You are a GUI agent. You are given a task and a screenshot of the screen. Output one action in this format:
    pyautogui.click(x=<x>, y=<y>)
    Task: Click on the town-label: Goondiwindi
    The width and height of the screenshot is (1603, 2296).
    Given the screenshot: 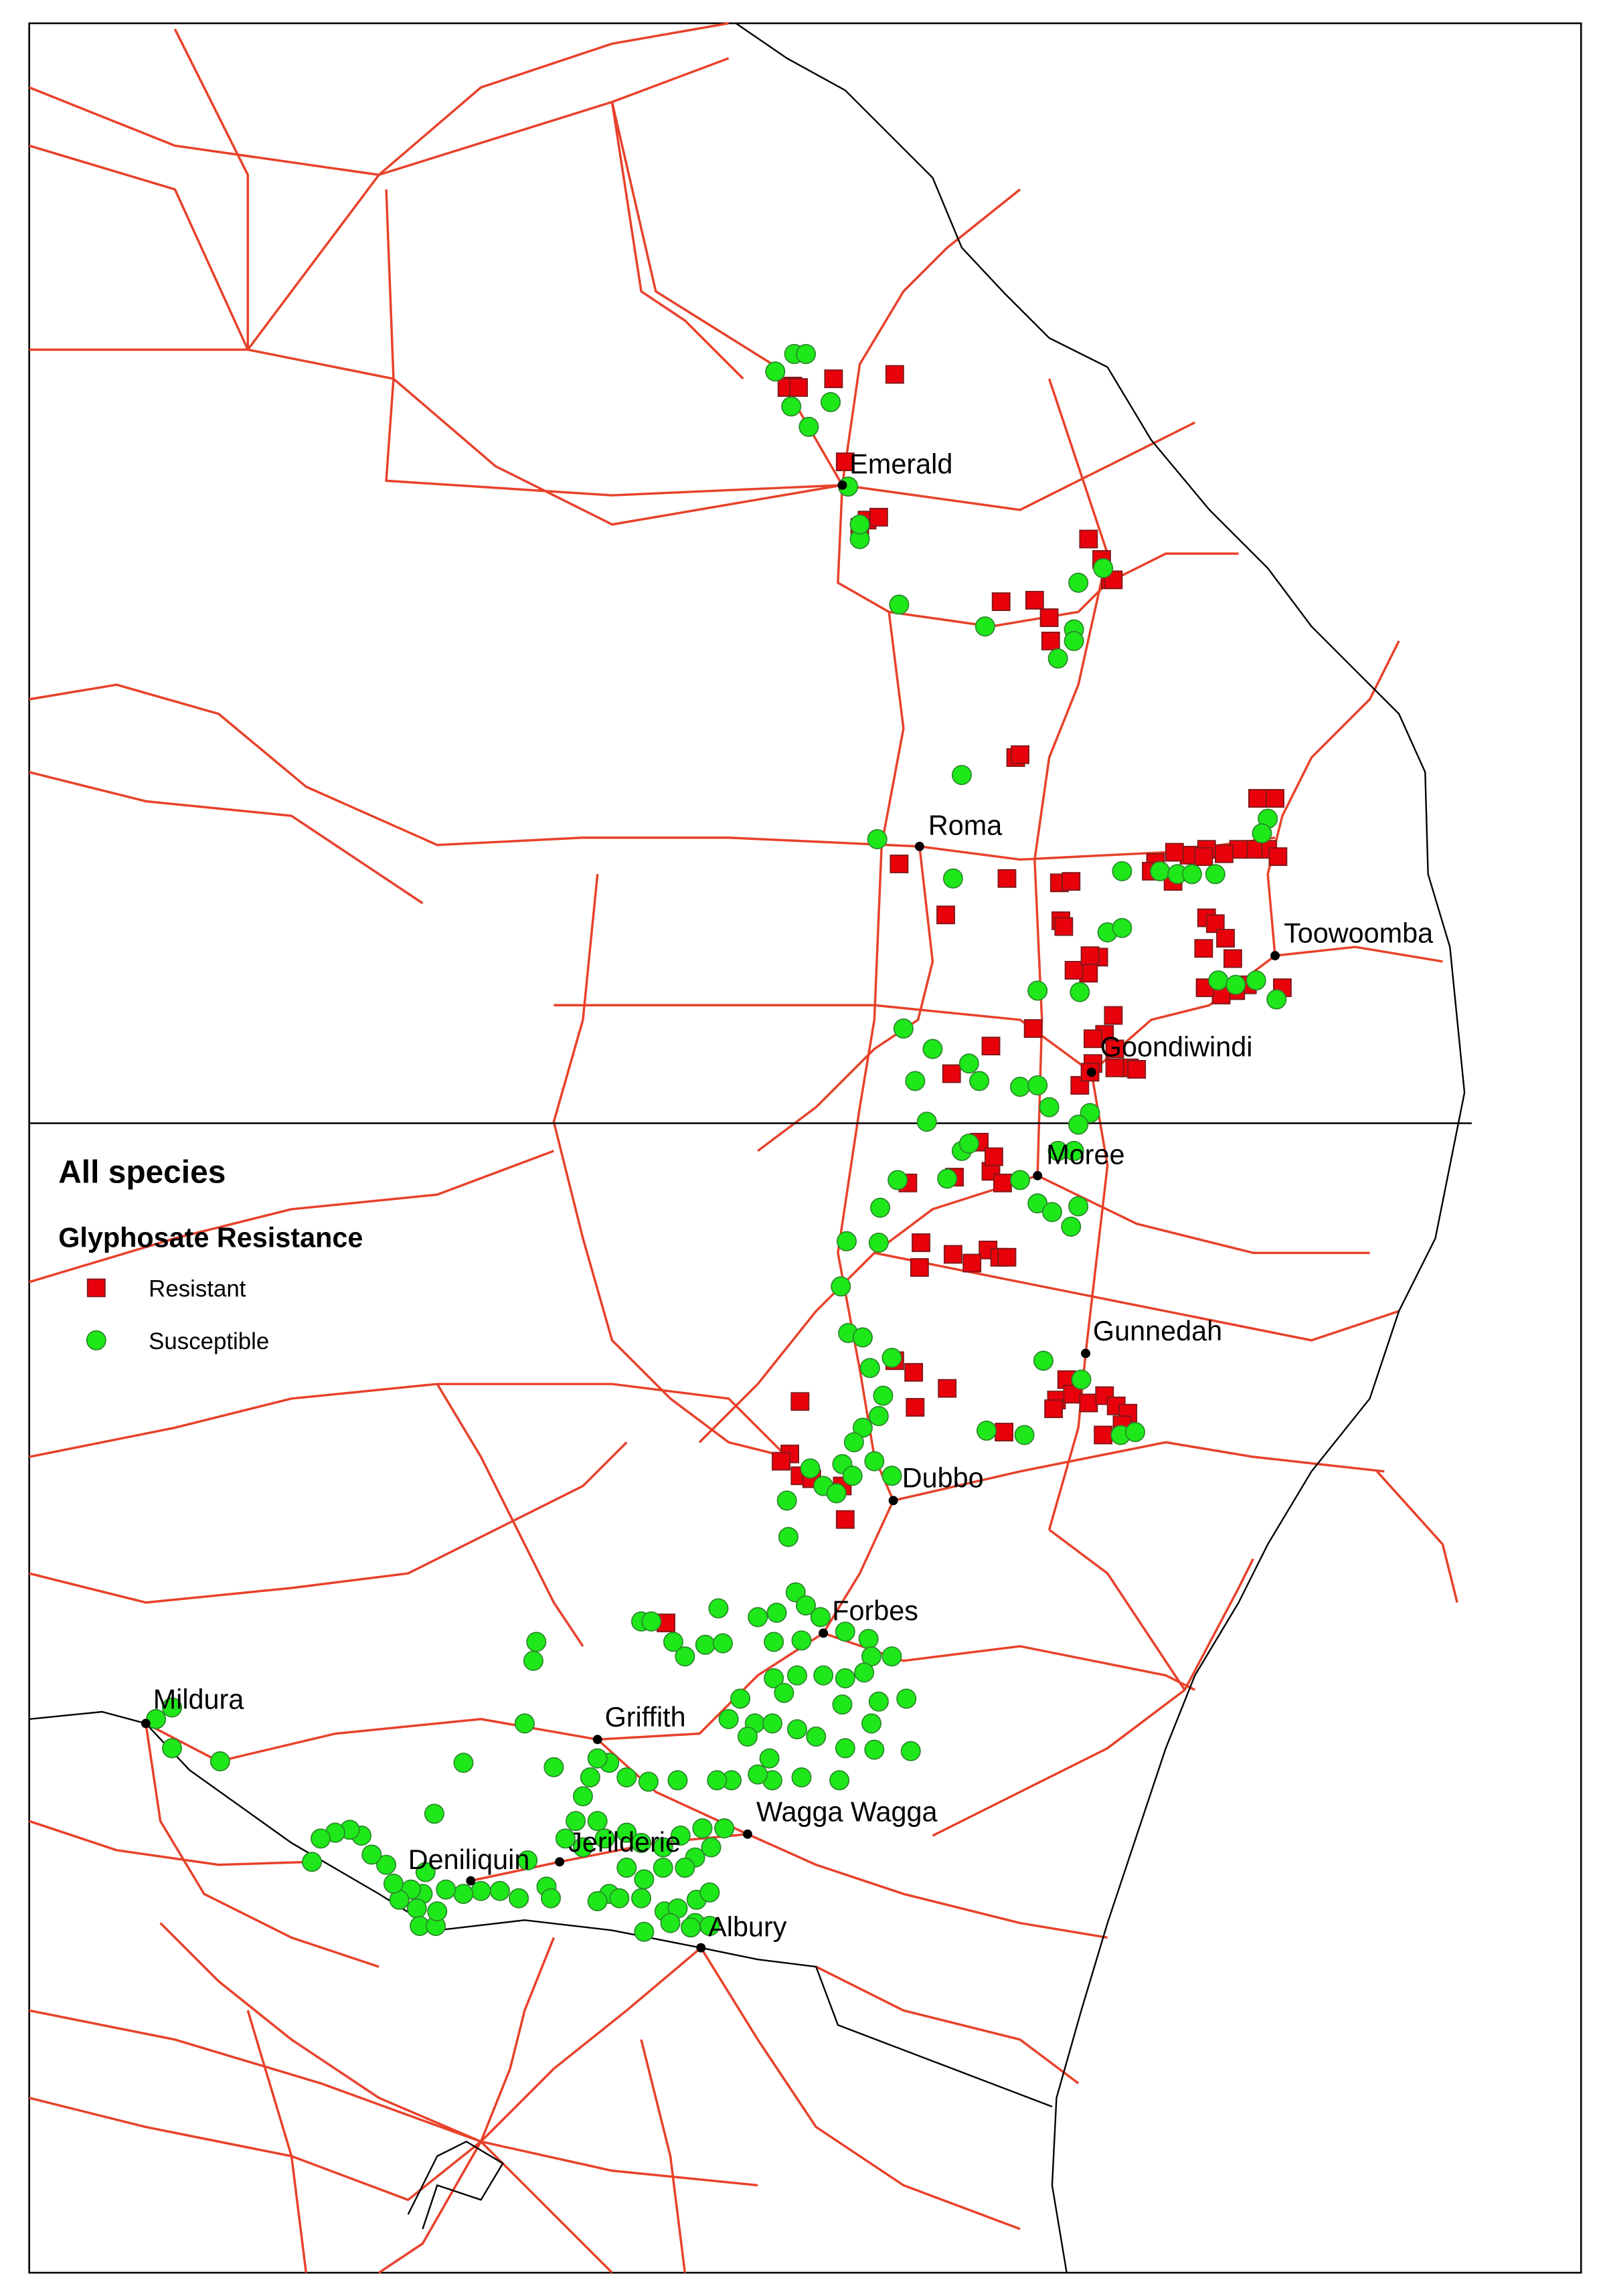 What is the action you would take?
    pyautogui.click(x=1176, y=1046)
    